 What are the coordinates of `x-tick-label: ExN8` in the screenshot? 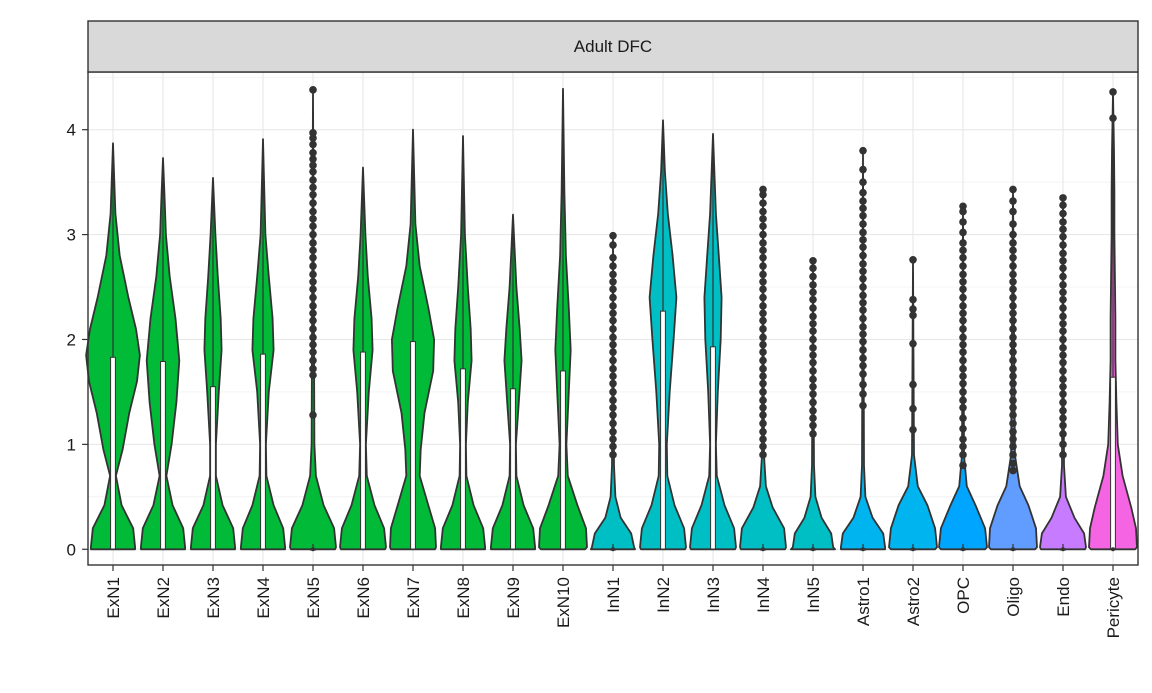 It's located at (463, 598).